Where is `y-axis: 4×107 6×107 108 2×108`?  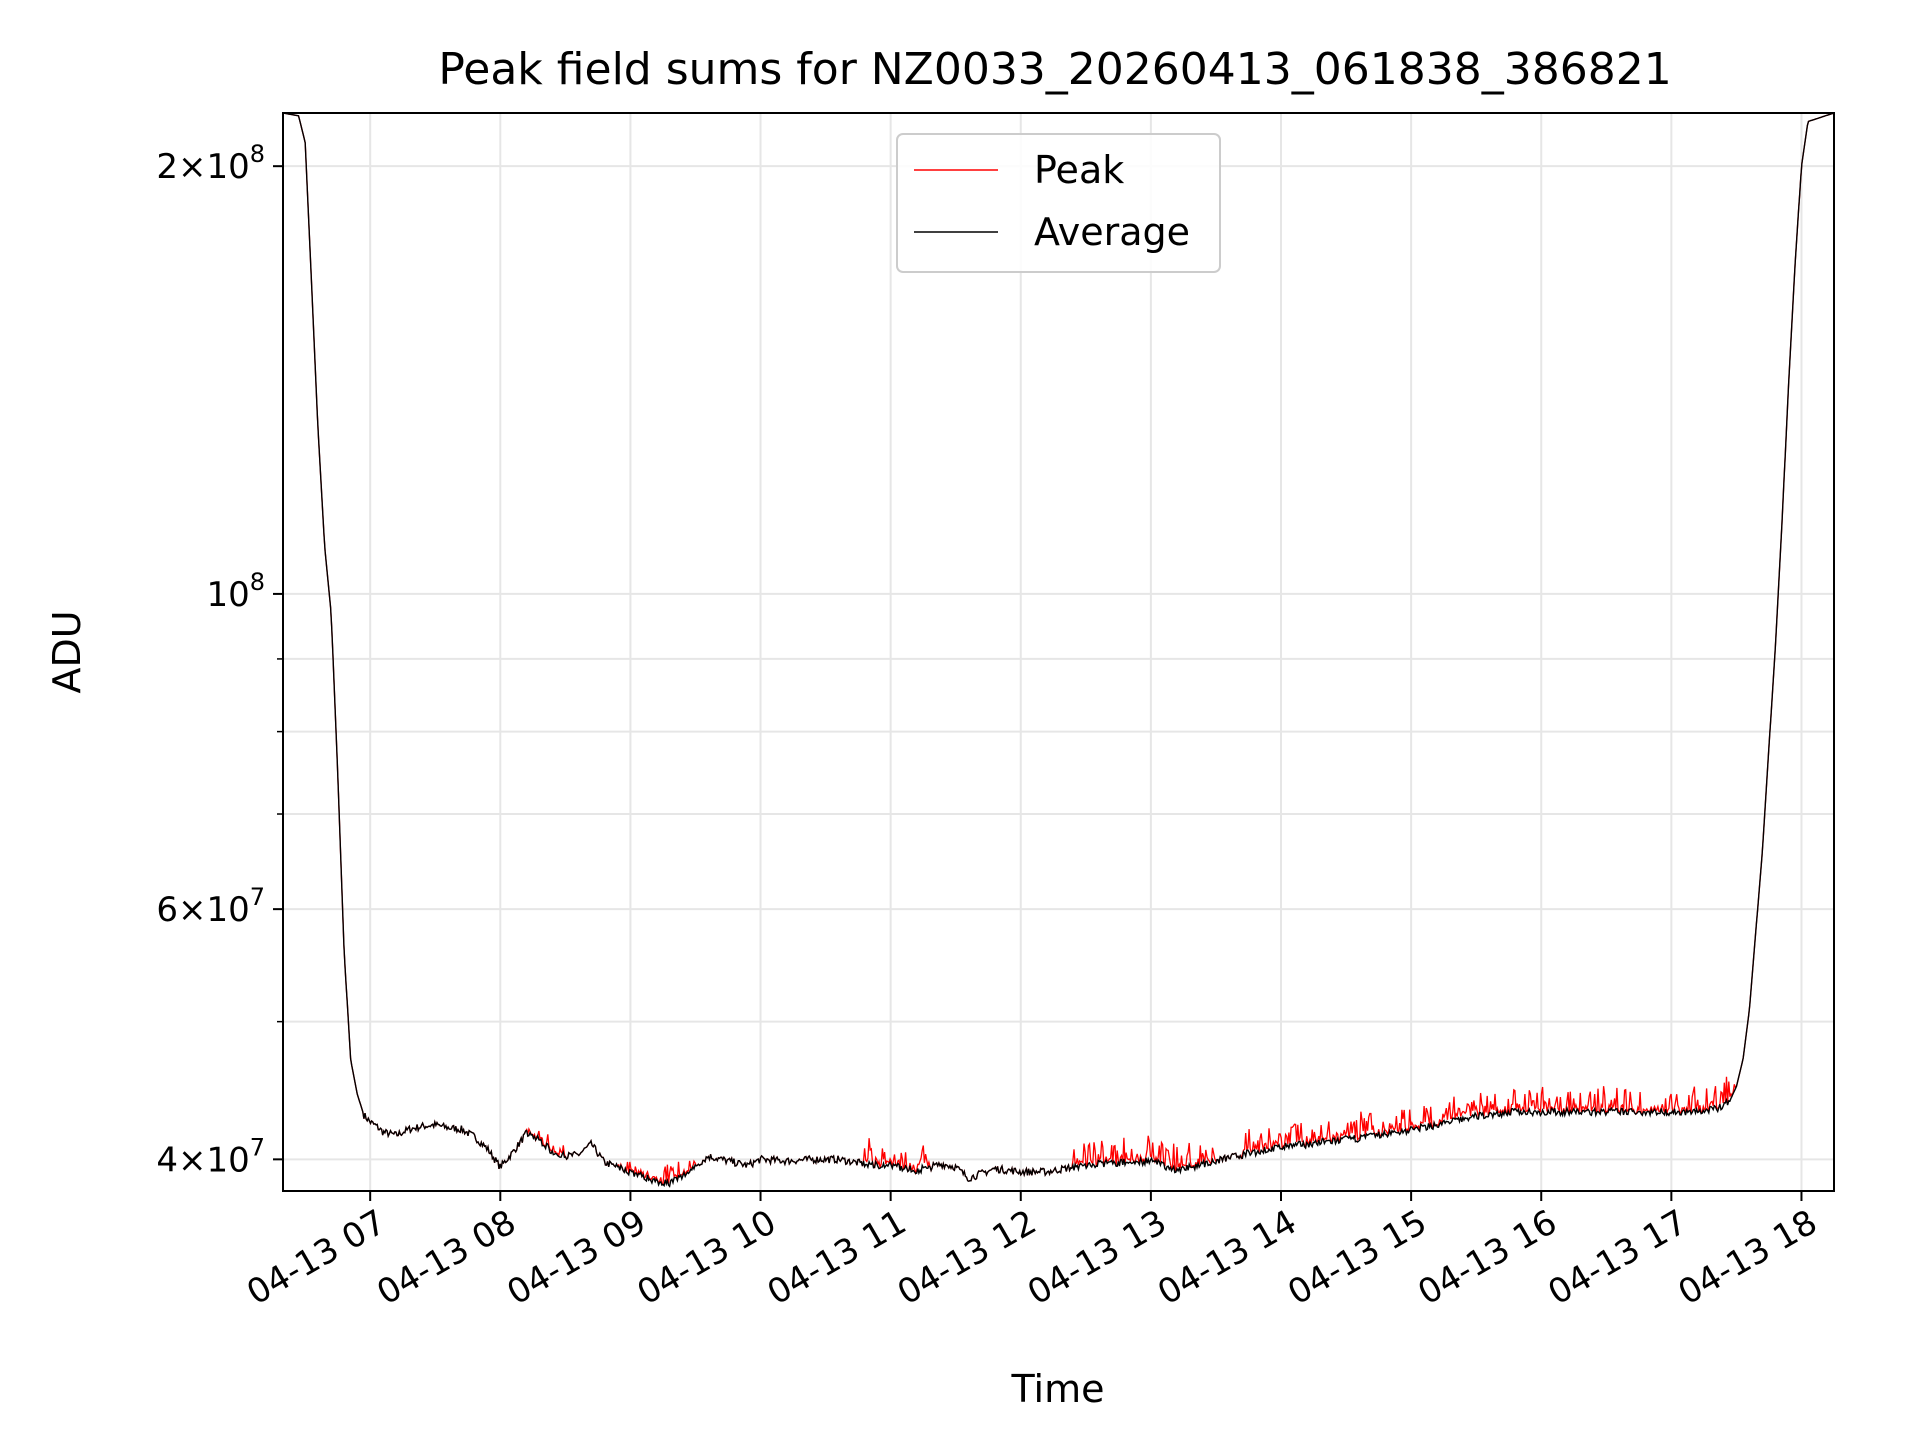 y-axis: 4×107 6×107 108 2×108 is located at coordinates (219, 660).